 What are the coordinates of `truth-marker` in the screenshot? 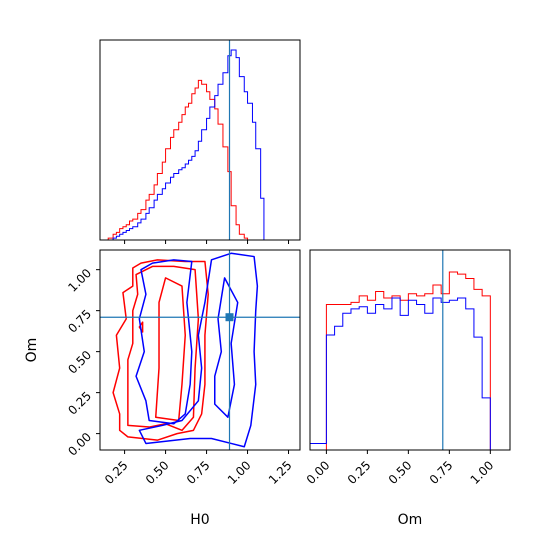 It's located at (229, 317).